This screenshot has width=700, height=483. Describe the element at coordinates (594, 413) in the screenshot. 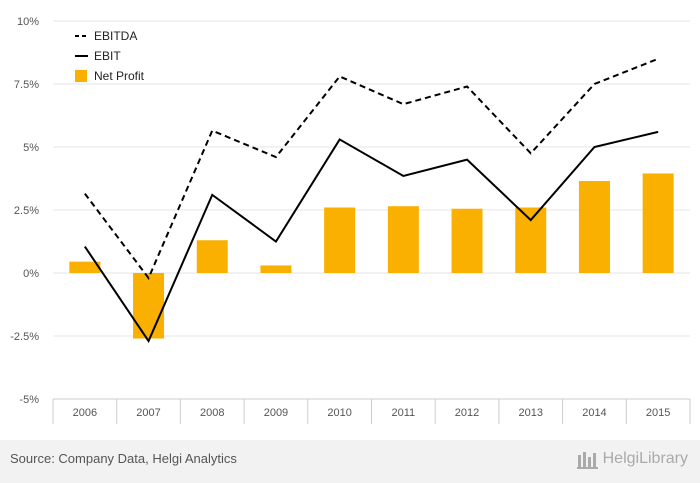

I see `x-tick-label: 2014` at that location.